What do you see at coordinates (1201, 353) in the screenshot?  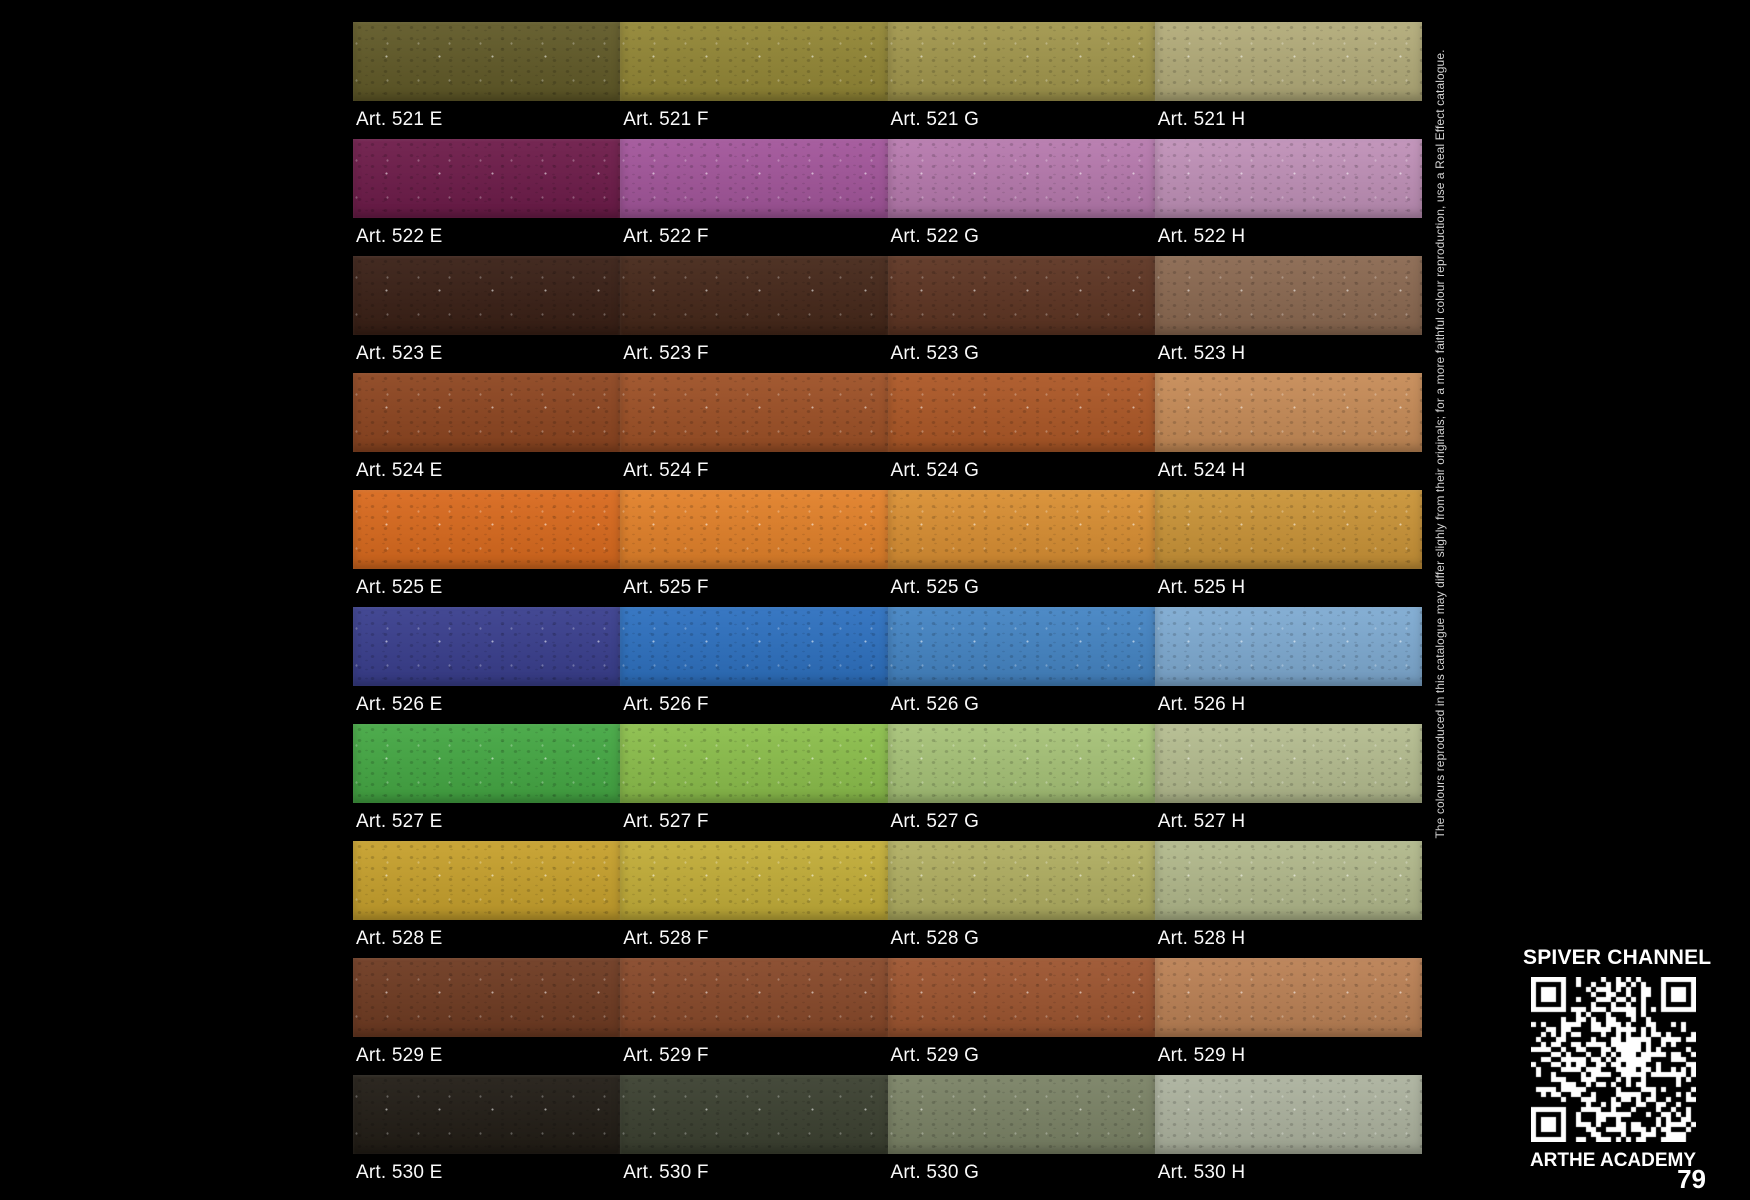 I see `swatch-label: Art. 523 H` at bounding box center [1201, 353].